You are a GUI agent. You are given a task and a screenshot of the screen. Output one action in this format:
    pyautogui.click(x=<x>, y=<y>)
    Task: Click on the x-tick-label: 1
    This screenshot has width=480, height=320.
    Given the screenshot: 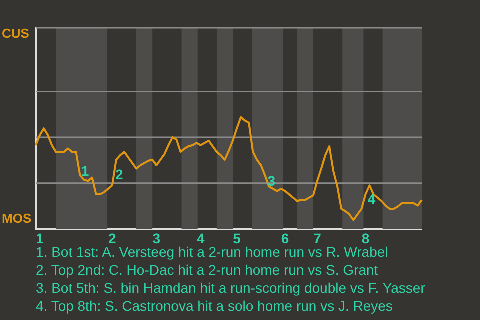 What is the action you would take?
    pyautogui.click(x=40, y=238)
    